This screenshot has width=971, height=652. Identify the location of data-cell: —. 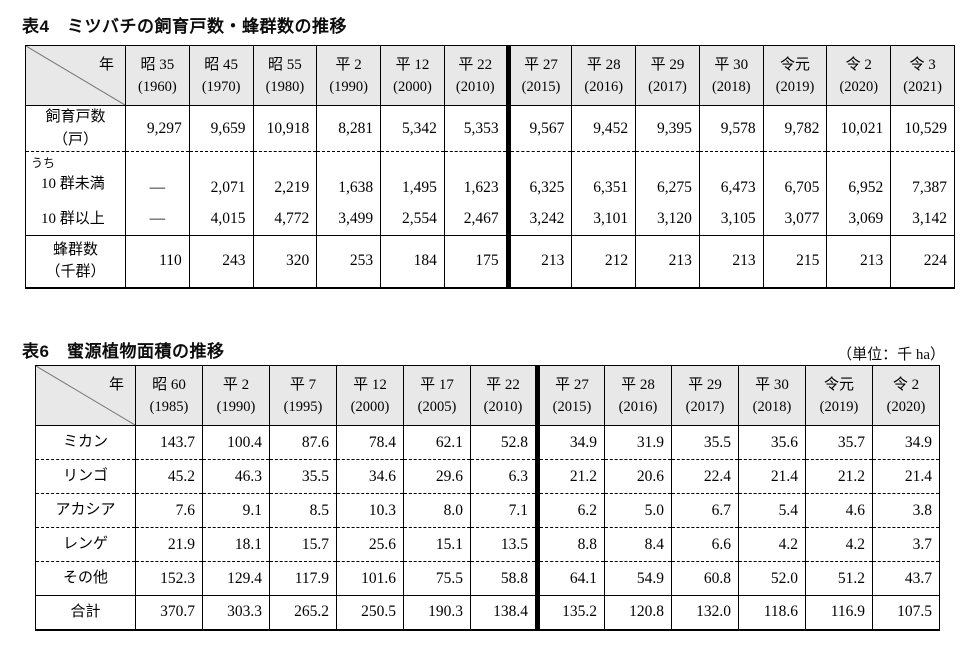
(157, 177).